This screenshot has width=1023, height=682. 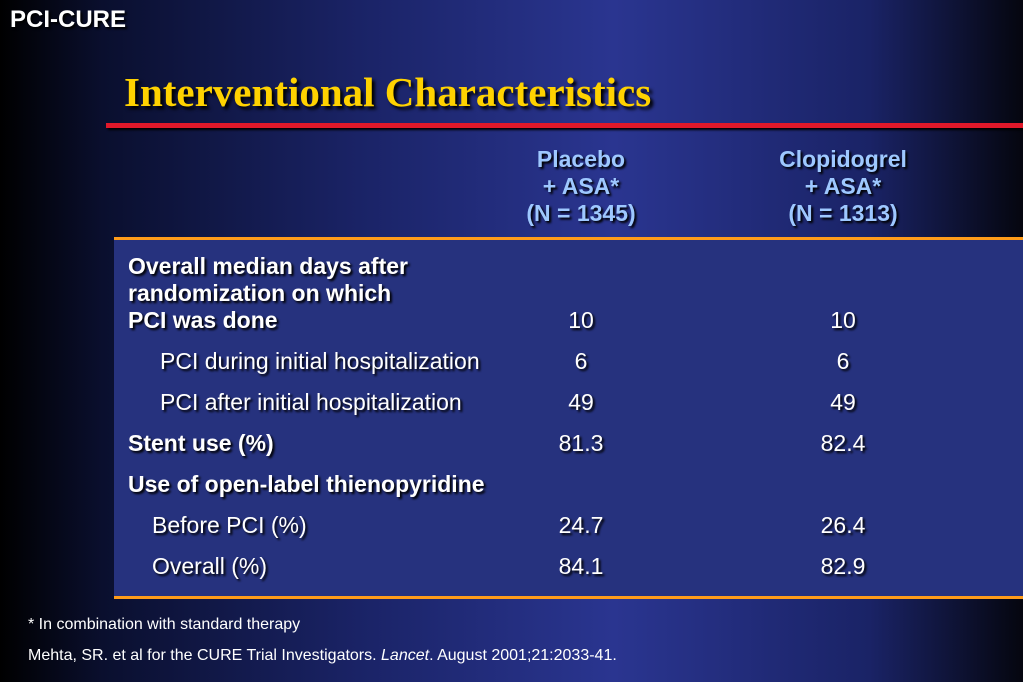 What do you see at coordinates (843, 361) in the screenshot?
I see `cell-clopidogrel: 6` at bounding box center [843, 361].